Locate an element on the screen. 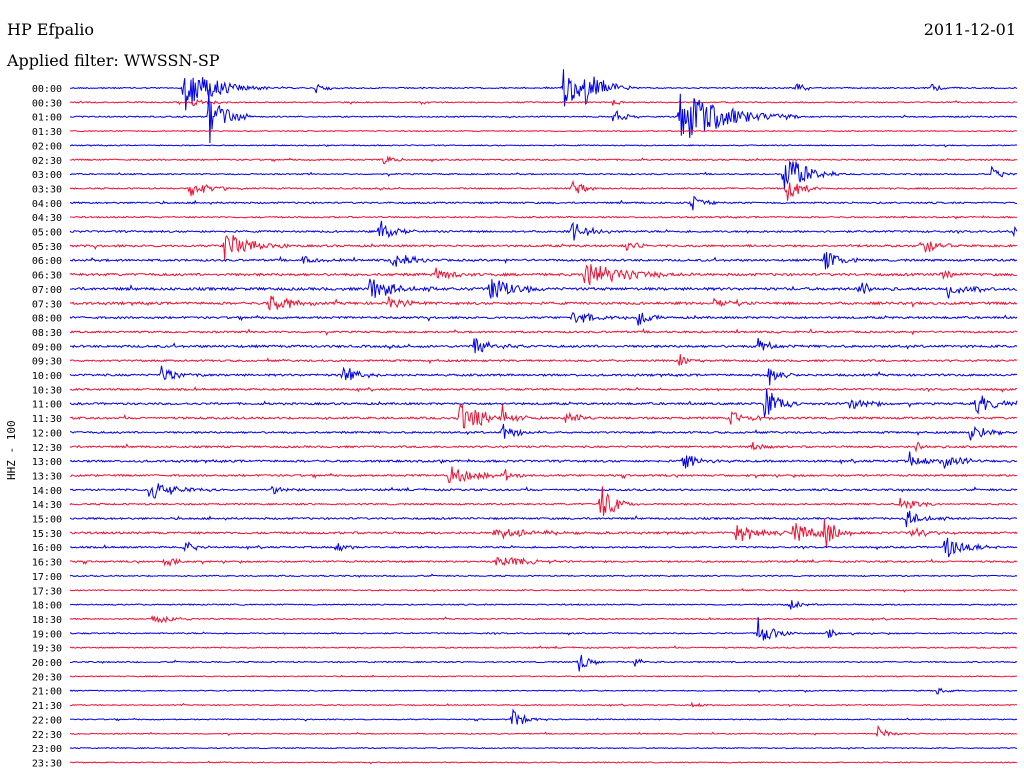  row-time-label: 20:00 is located at coordinates (47, 663).